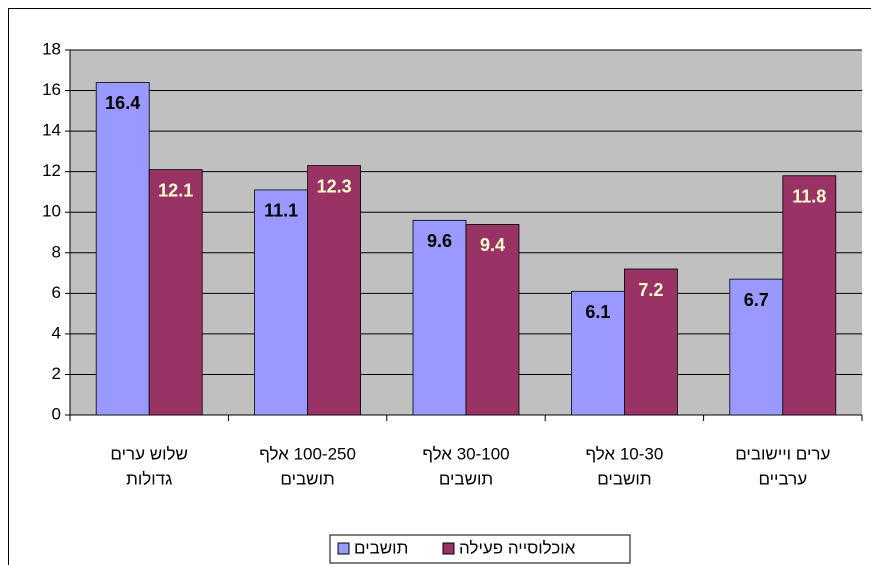  What do you see at coordinates (56, 373) in the screenshot?
I see `y-tick-label: 2` at bounding box center [56, 373].